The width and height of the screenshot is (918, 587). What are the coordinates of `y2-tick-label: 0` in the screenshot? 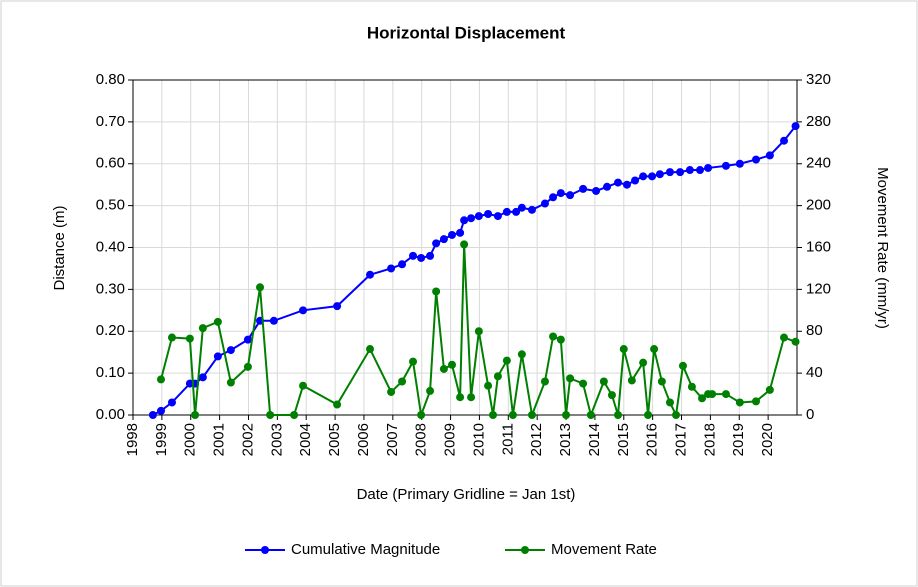 It's located at (810, 414).